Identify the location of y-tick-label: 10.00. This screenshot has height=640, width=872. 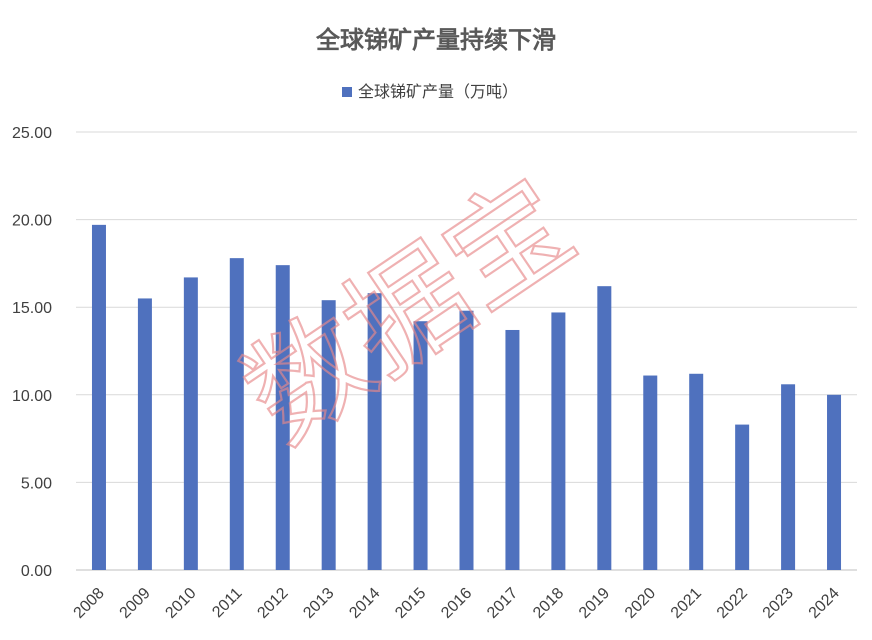
(32, 396).